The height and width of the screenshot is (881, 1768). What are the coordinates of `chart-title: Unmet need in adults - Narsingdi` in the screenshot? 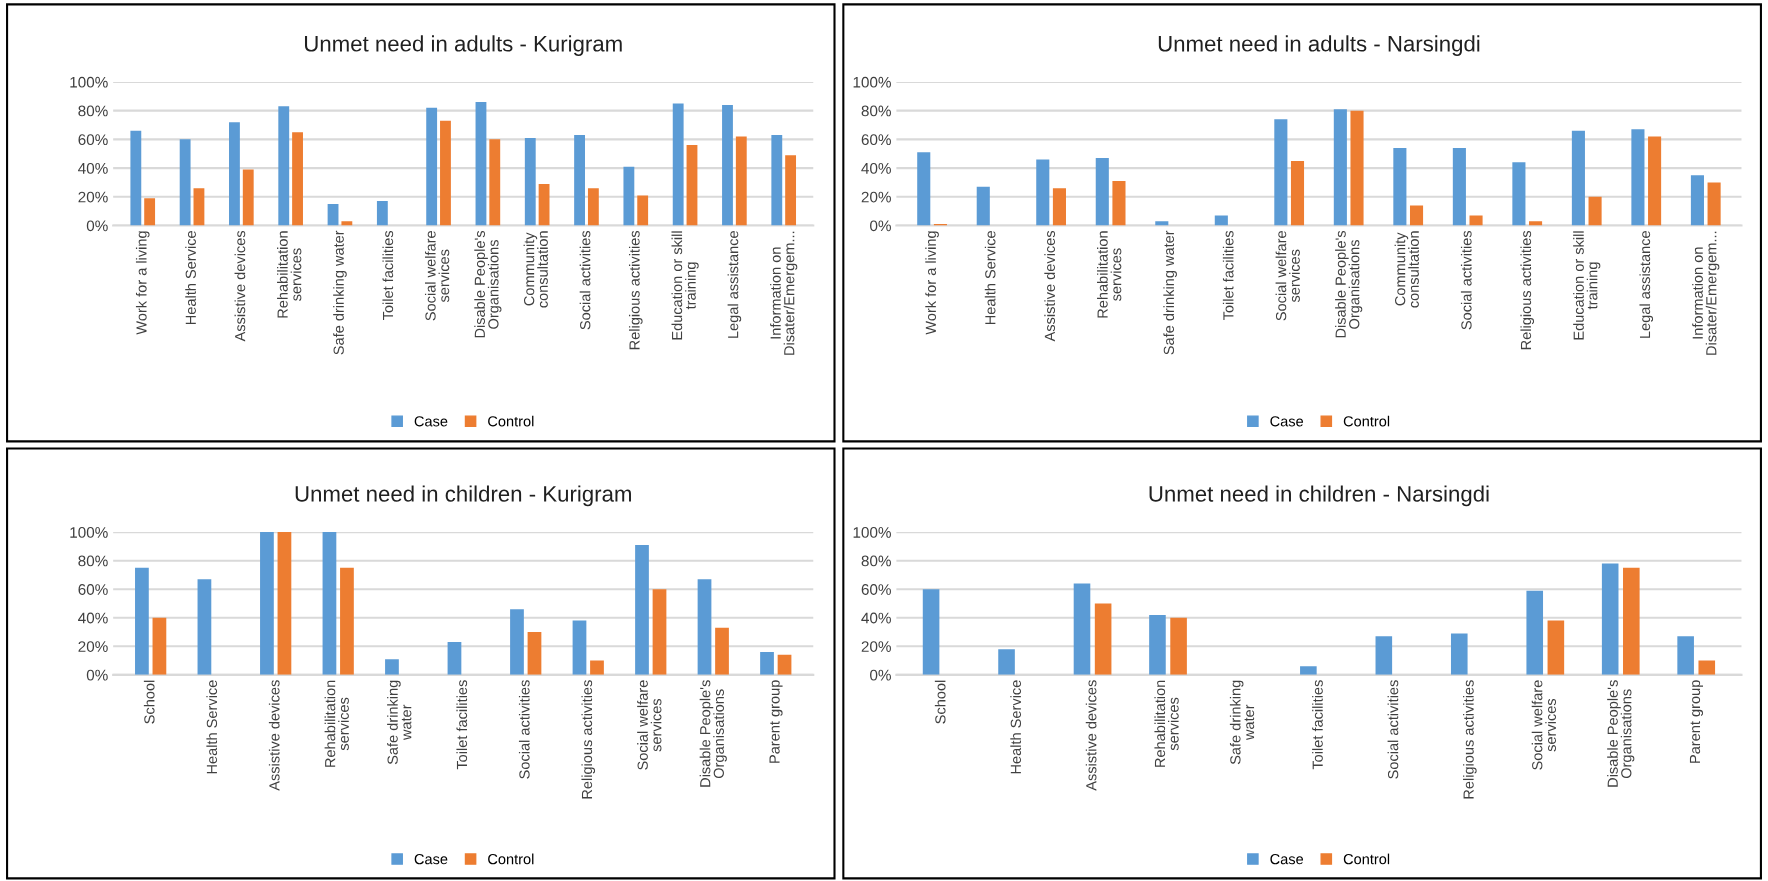 It's located at (1319, 45).